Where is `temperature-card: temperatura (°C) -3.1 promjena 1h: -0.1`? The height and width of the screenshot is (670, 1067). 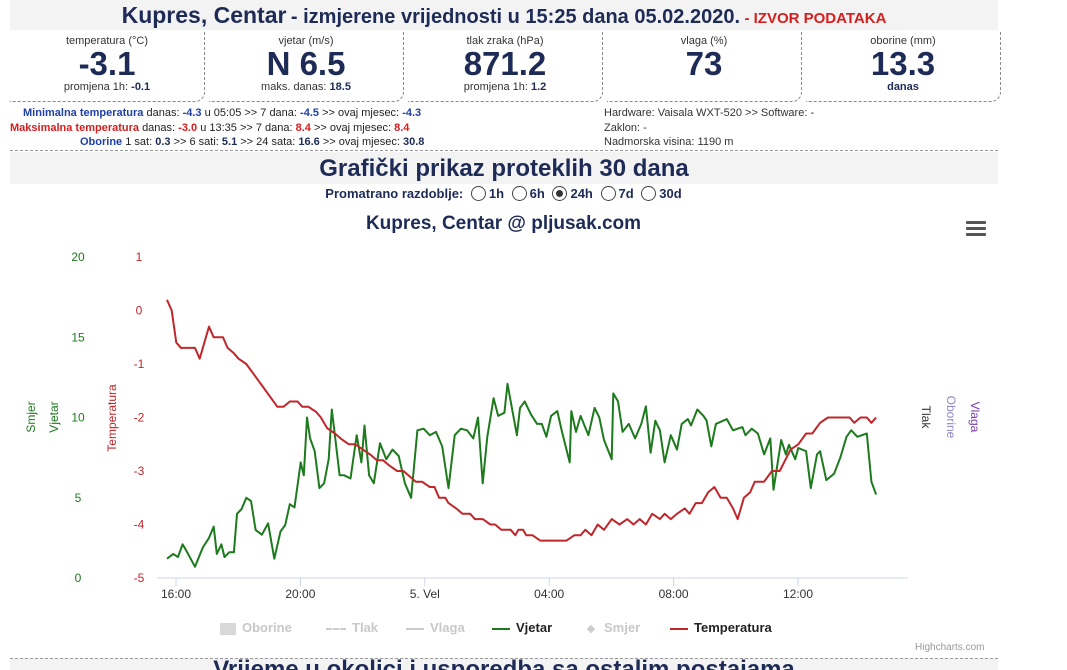 temperature-card: temperatura (°C) -3.1 promjena 1h: -0.1 is located at coordinates (107, 67).